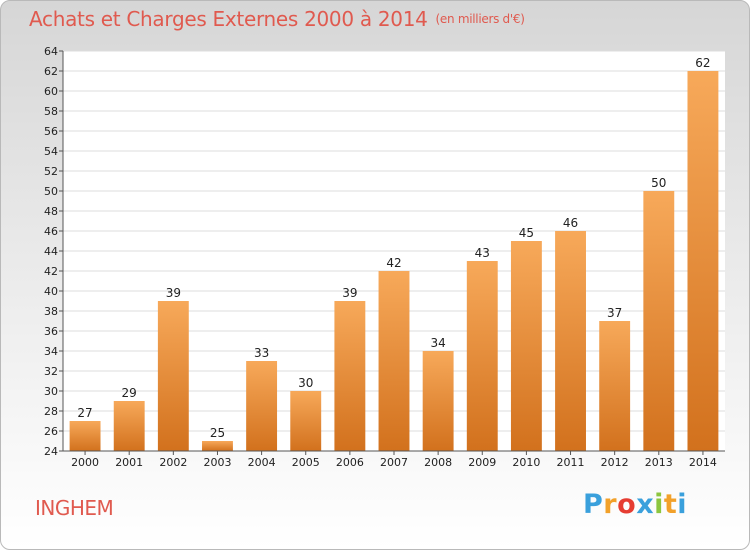  What do you see at coordinates (51, 211) in the screenshot?
I see `y-tick-label: 48` at bounding box center [51, 211].